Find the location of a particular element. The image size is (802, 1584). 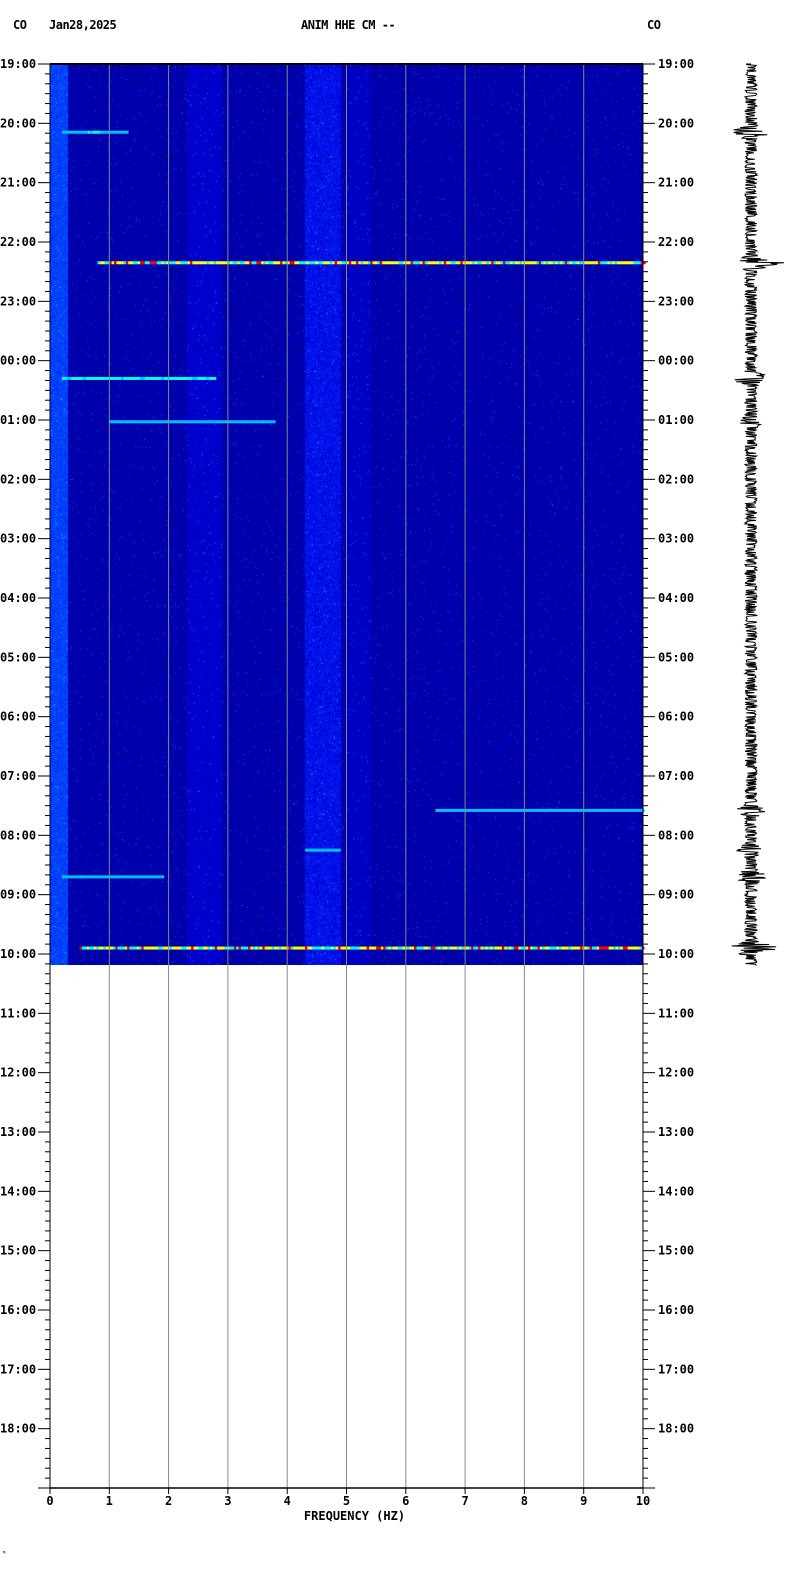

y-tick-label-right: 18:00 is located at coordinates (676, 1429).